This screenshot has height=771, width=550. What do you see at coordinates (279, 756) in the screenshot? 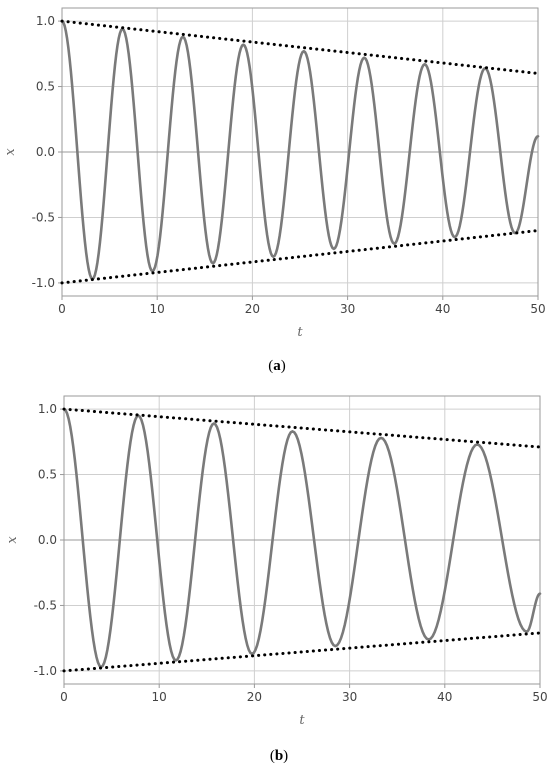
I see `panel-caption: (b)` at bounding box center [279, 756].